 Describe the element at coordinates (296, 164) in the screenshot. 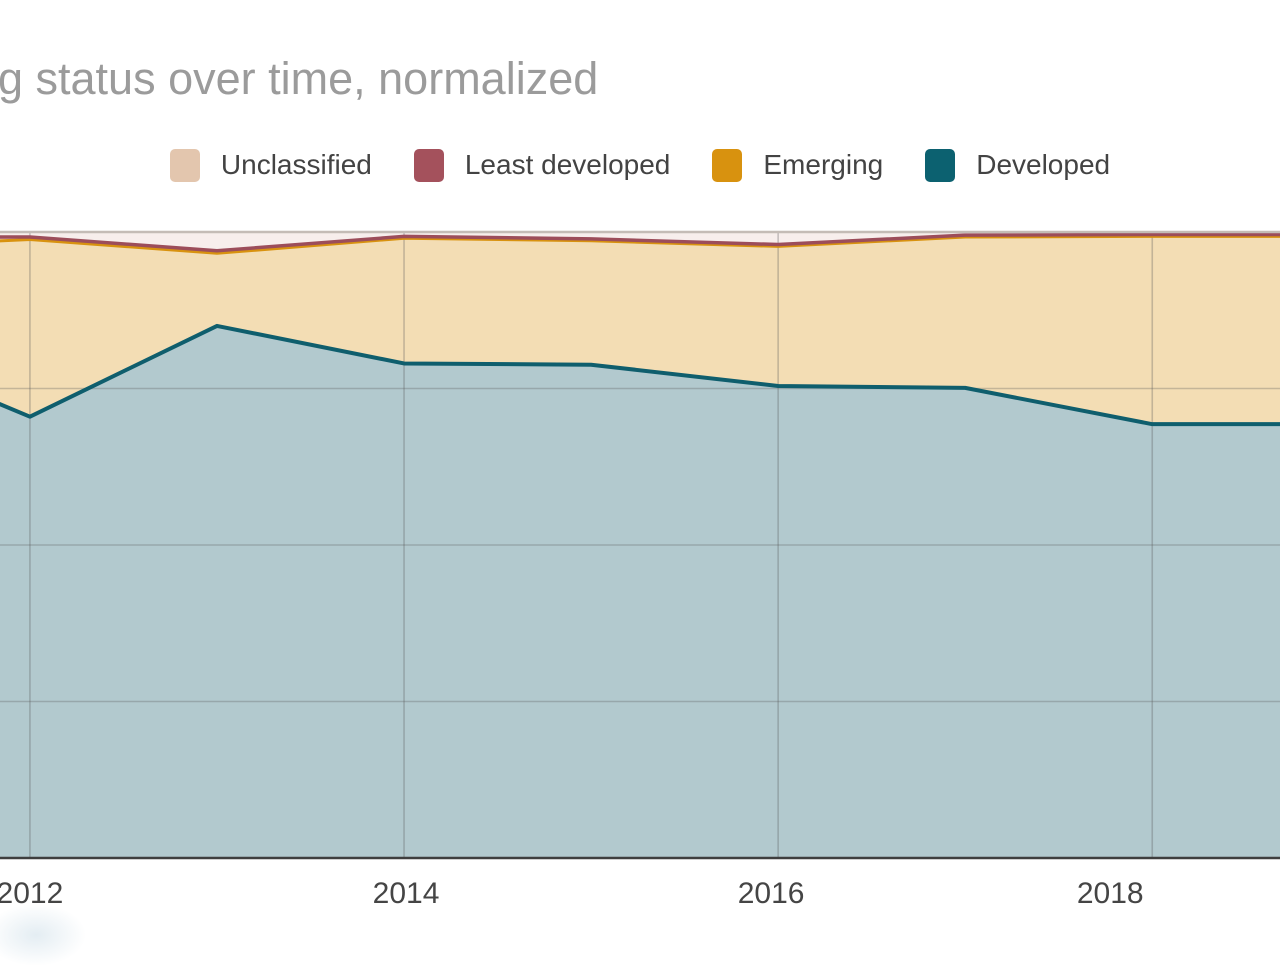

I see `legend-label: Unclassified` at that location.